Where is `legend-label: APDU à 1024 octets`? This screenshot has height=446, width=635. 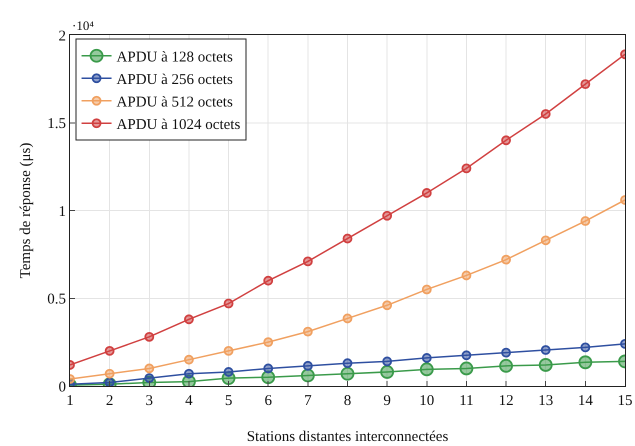 legend-label: APDU à 1024 octets is located at coordinates (178, 125).